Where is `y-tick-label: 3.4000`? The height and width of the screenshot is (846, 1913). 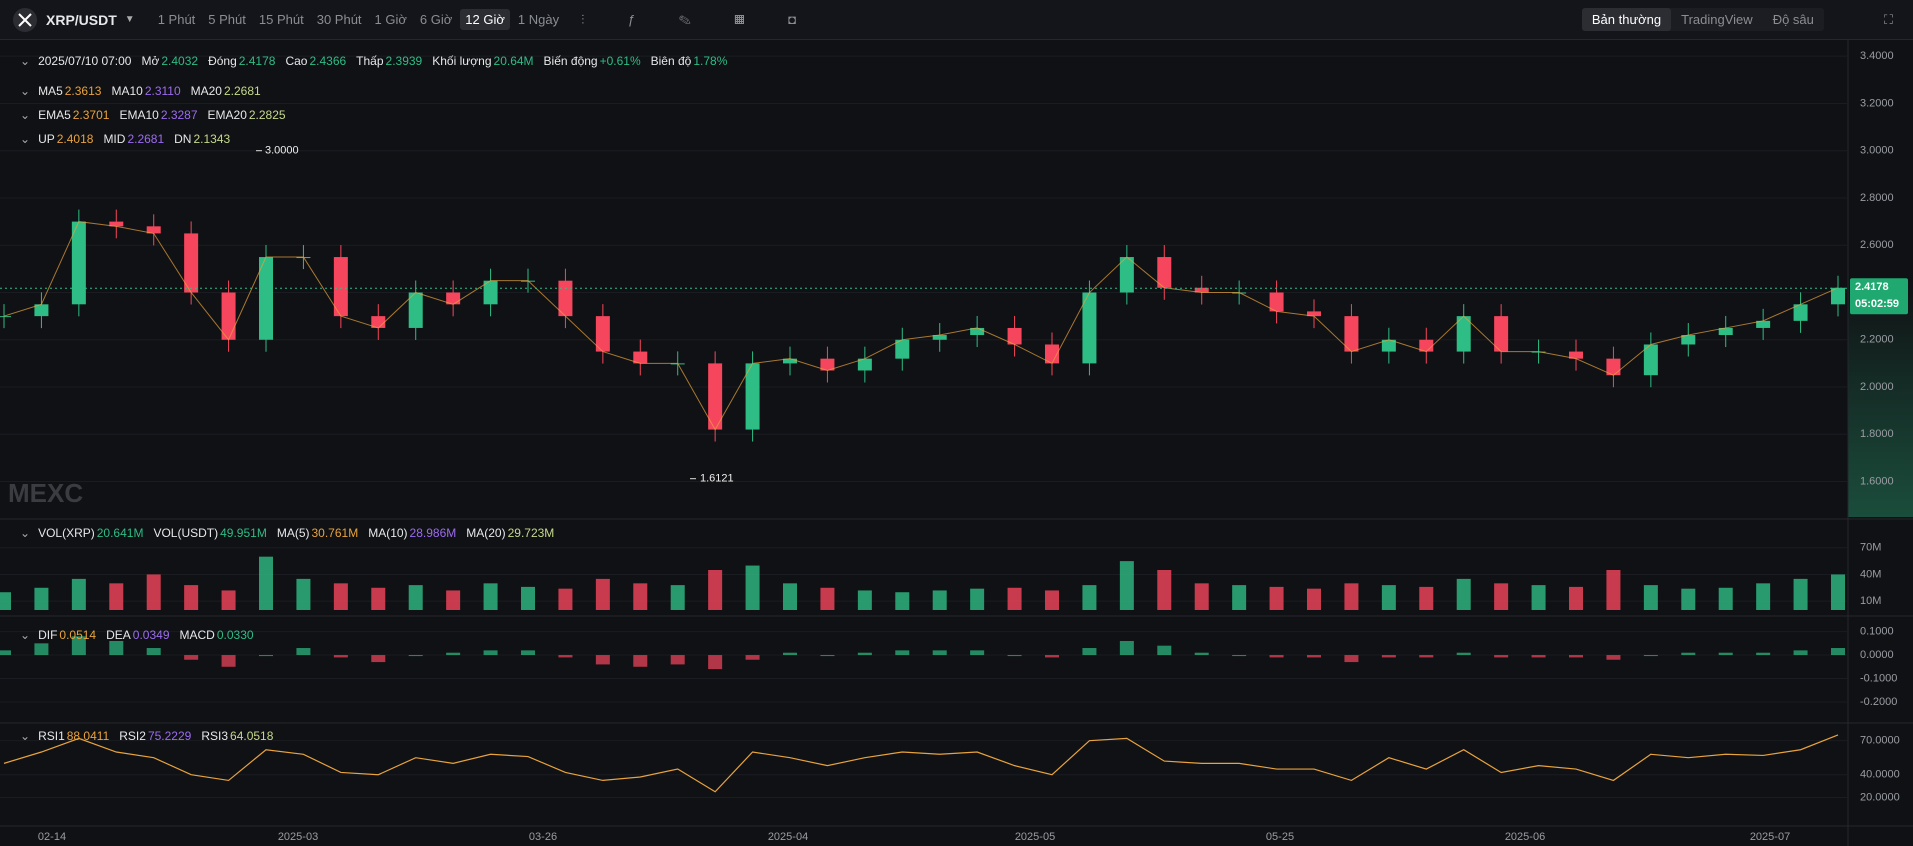
y-tick-label: 3.4000 is located at coordinates (1877, 56).